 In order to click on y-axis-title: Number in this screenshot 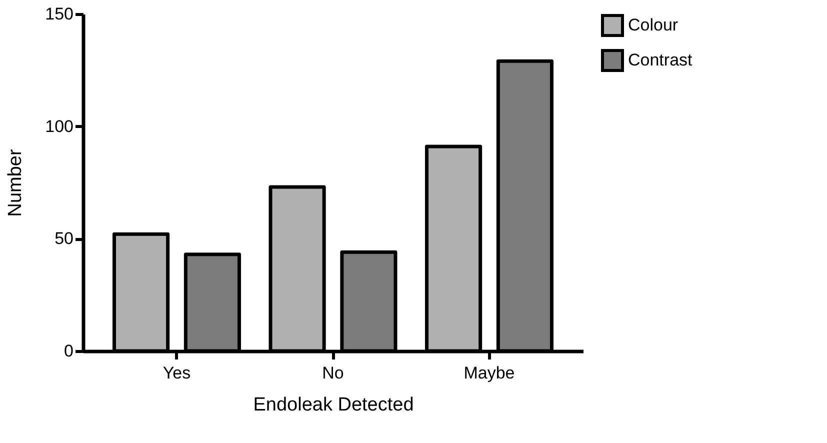, I will do `click(15, 182)`.